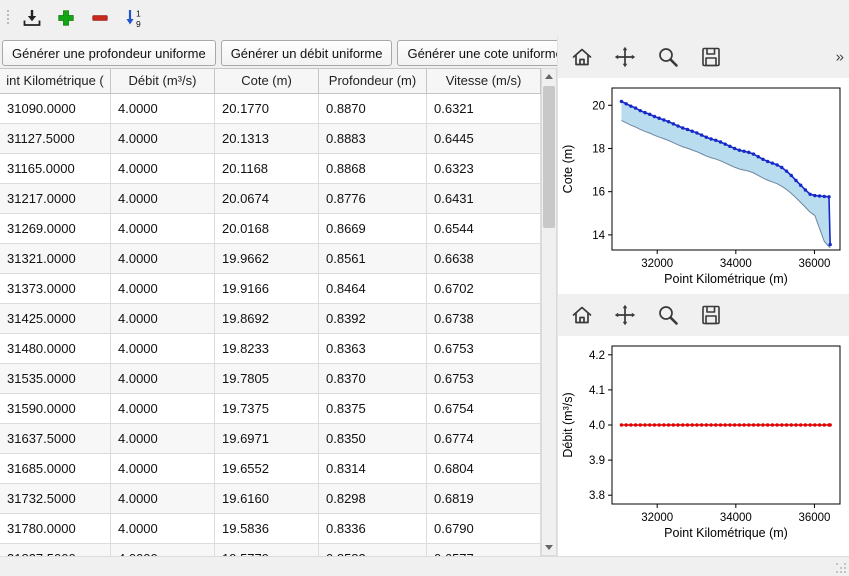  Describe the element at coordinates (267, 379) in the screenshot. I see `table-cell: 19.7805` at that location.